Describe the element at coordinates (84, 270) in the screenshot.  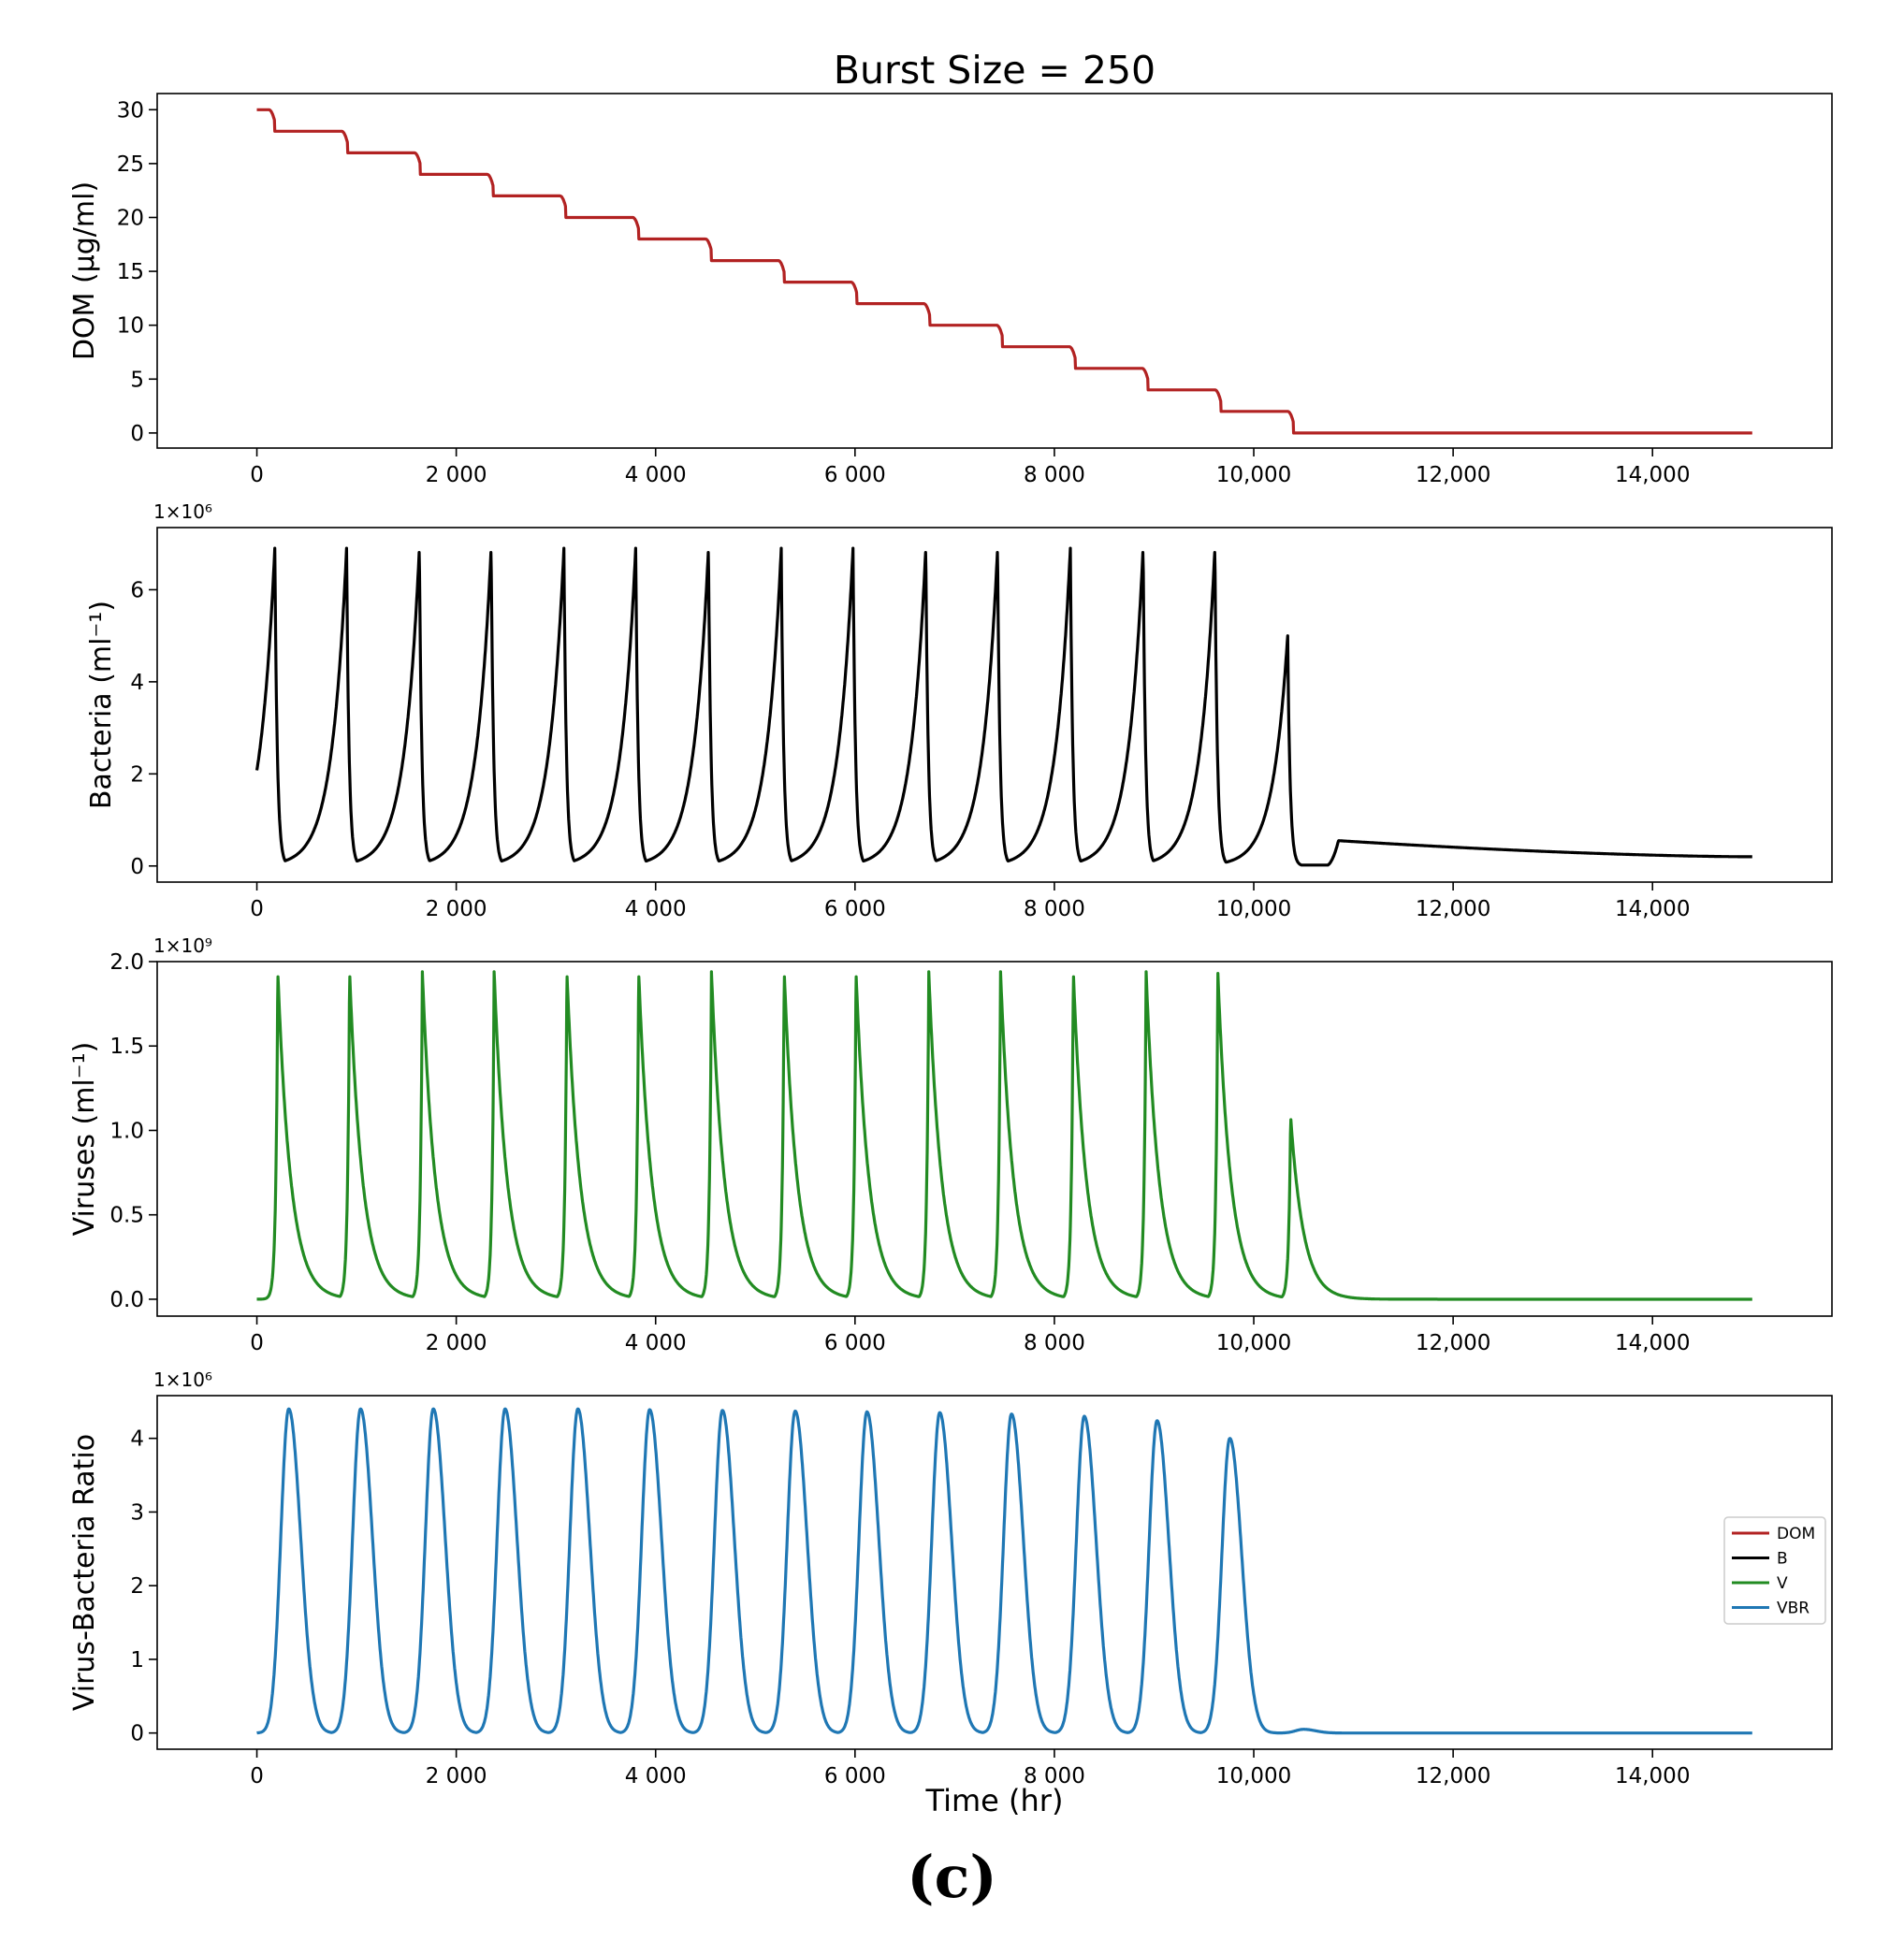
I see `y-axis-label: DOM (μg/ml)` at that location.